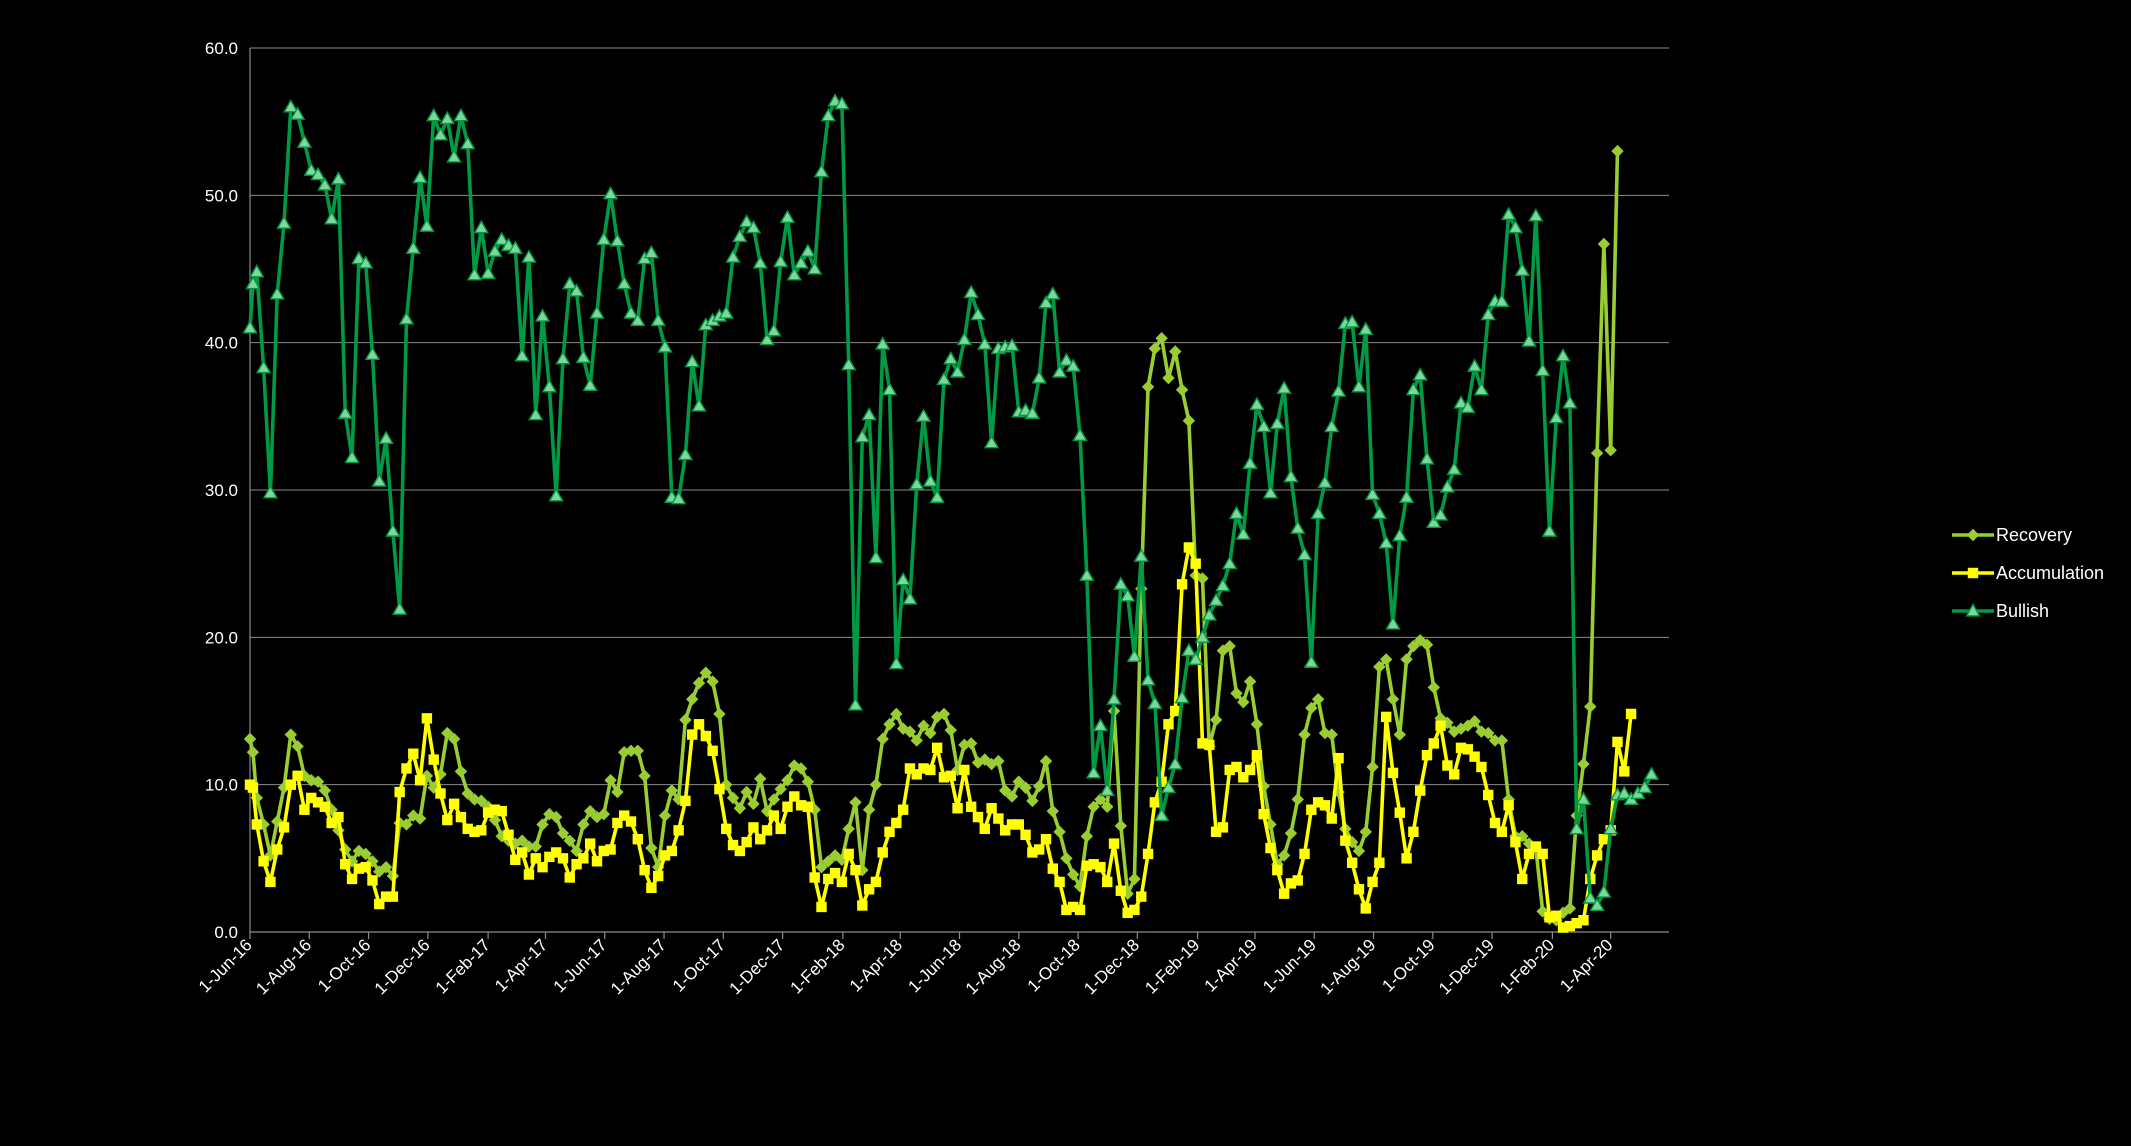 This screenshot has width=2131, height=1146. Describe the element at coordinates (1586, 965) in the screenshot. I see `x-tick-label: 1-Apr-20` at that location.